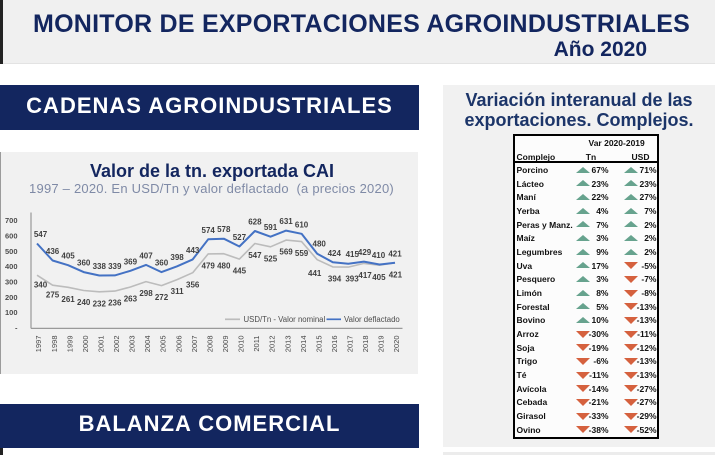 The image size is (715, 455). Describe the element at coordinates (84, 302) in the screenshot. I see `svg-text: 240` at that location.